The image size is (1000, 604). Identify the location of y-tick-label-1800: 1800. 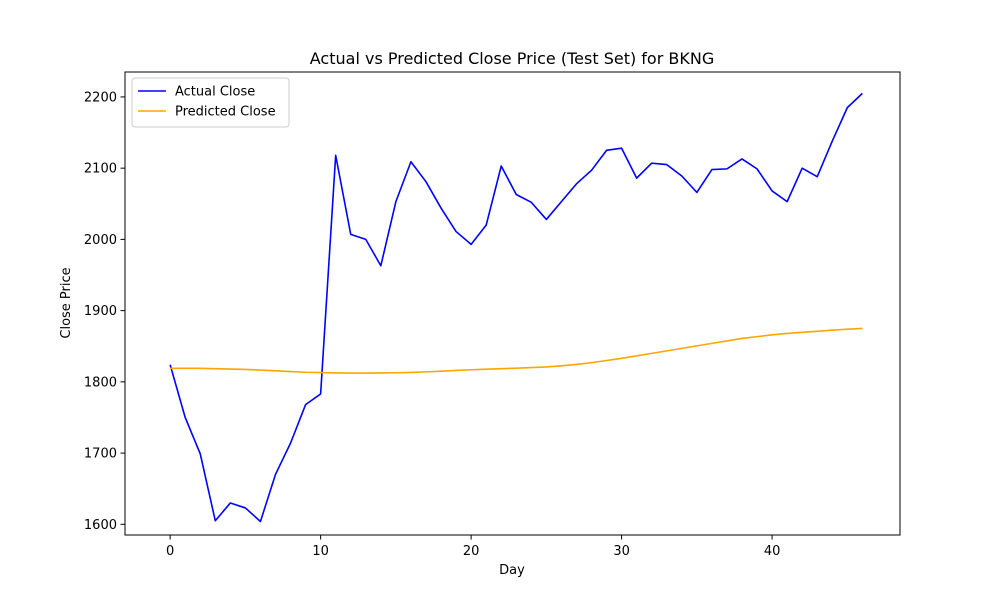
(100, 382).